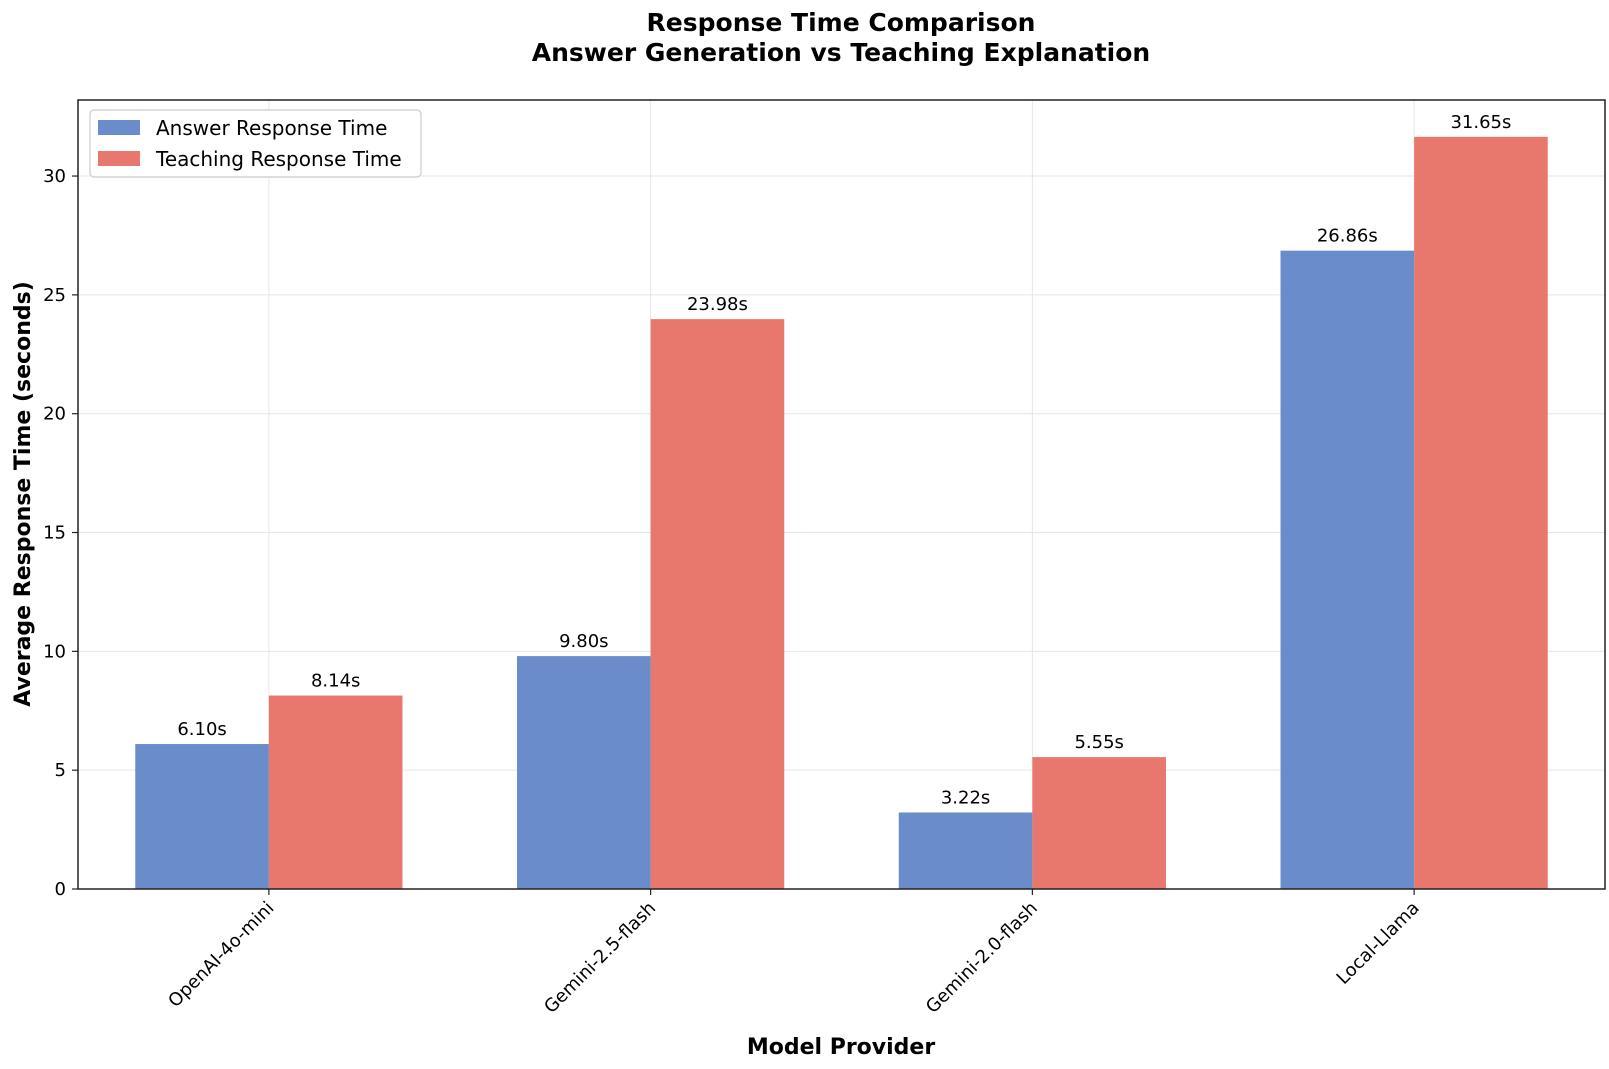  Describe the element at coordinates (965, 797) in the screenshot. I see `data-label-answer-response-time-gemini-2-0-flash: 3.22s` at that location.